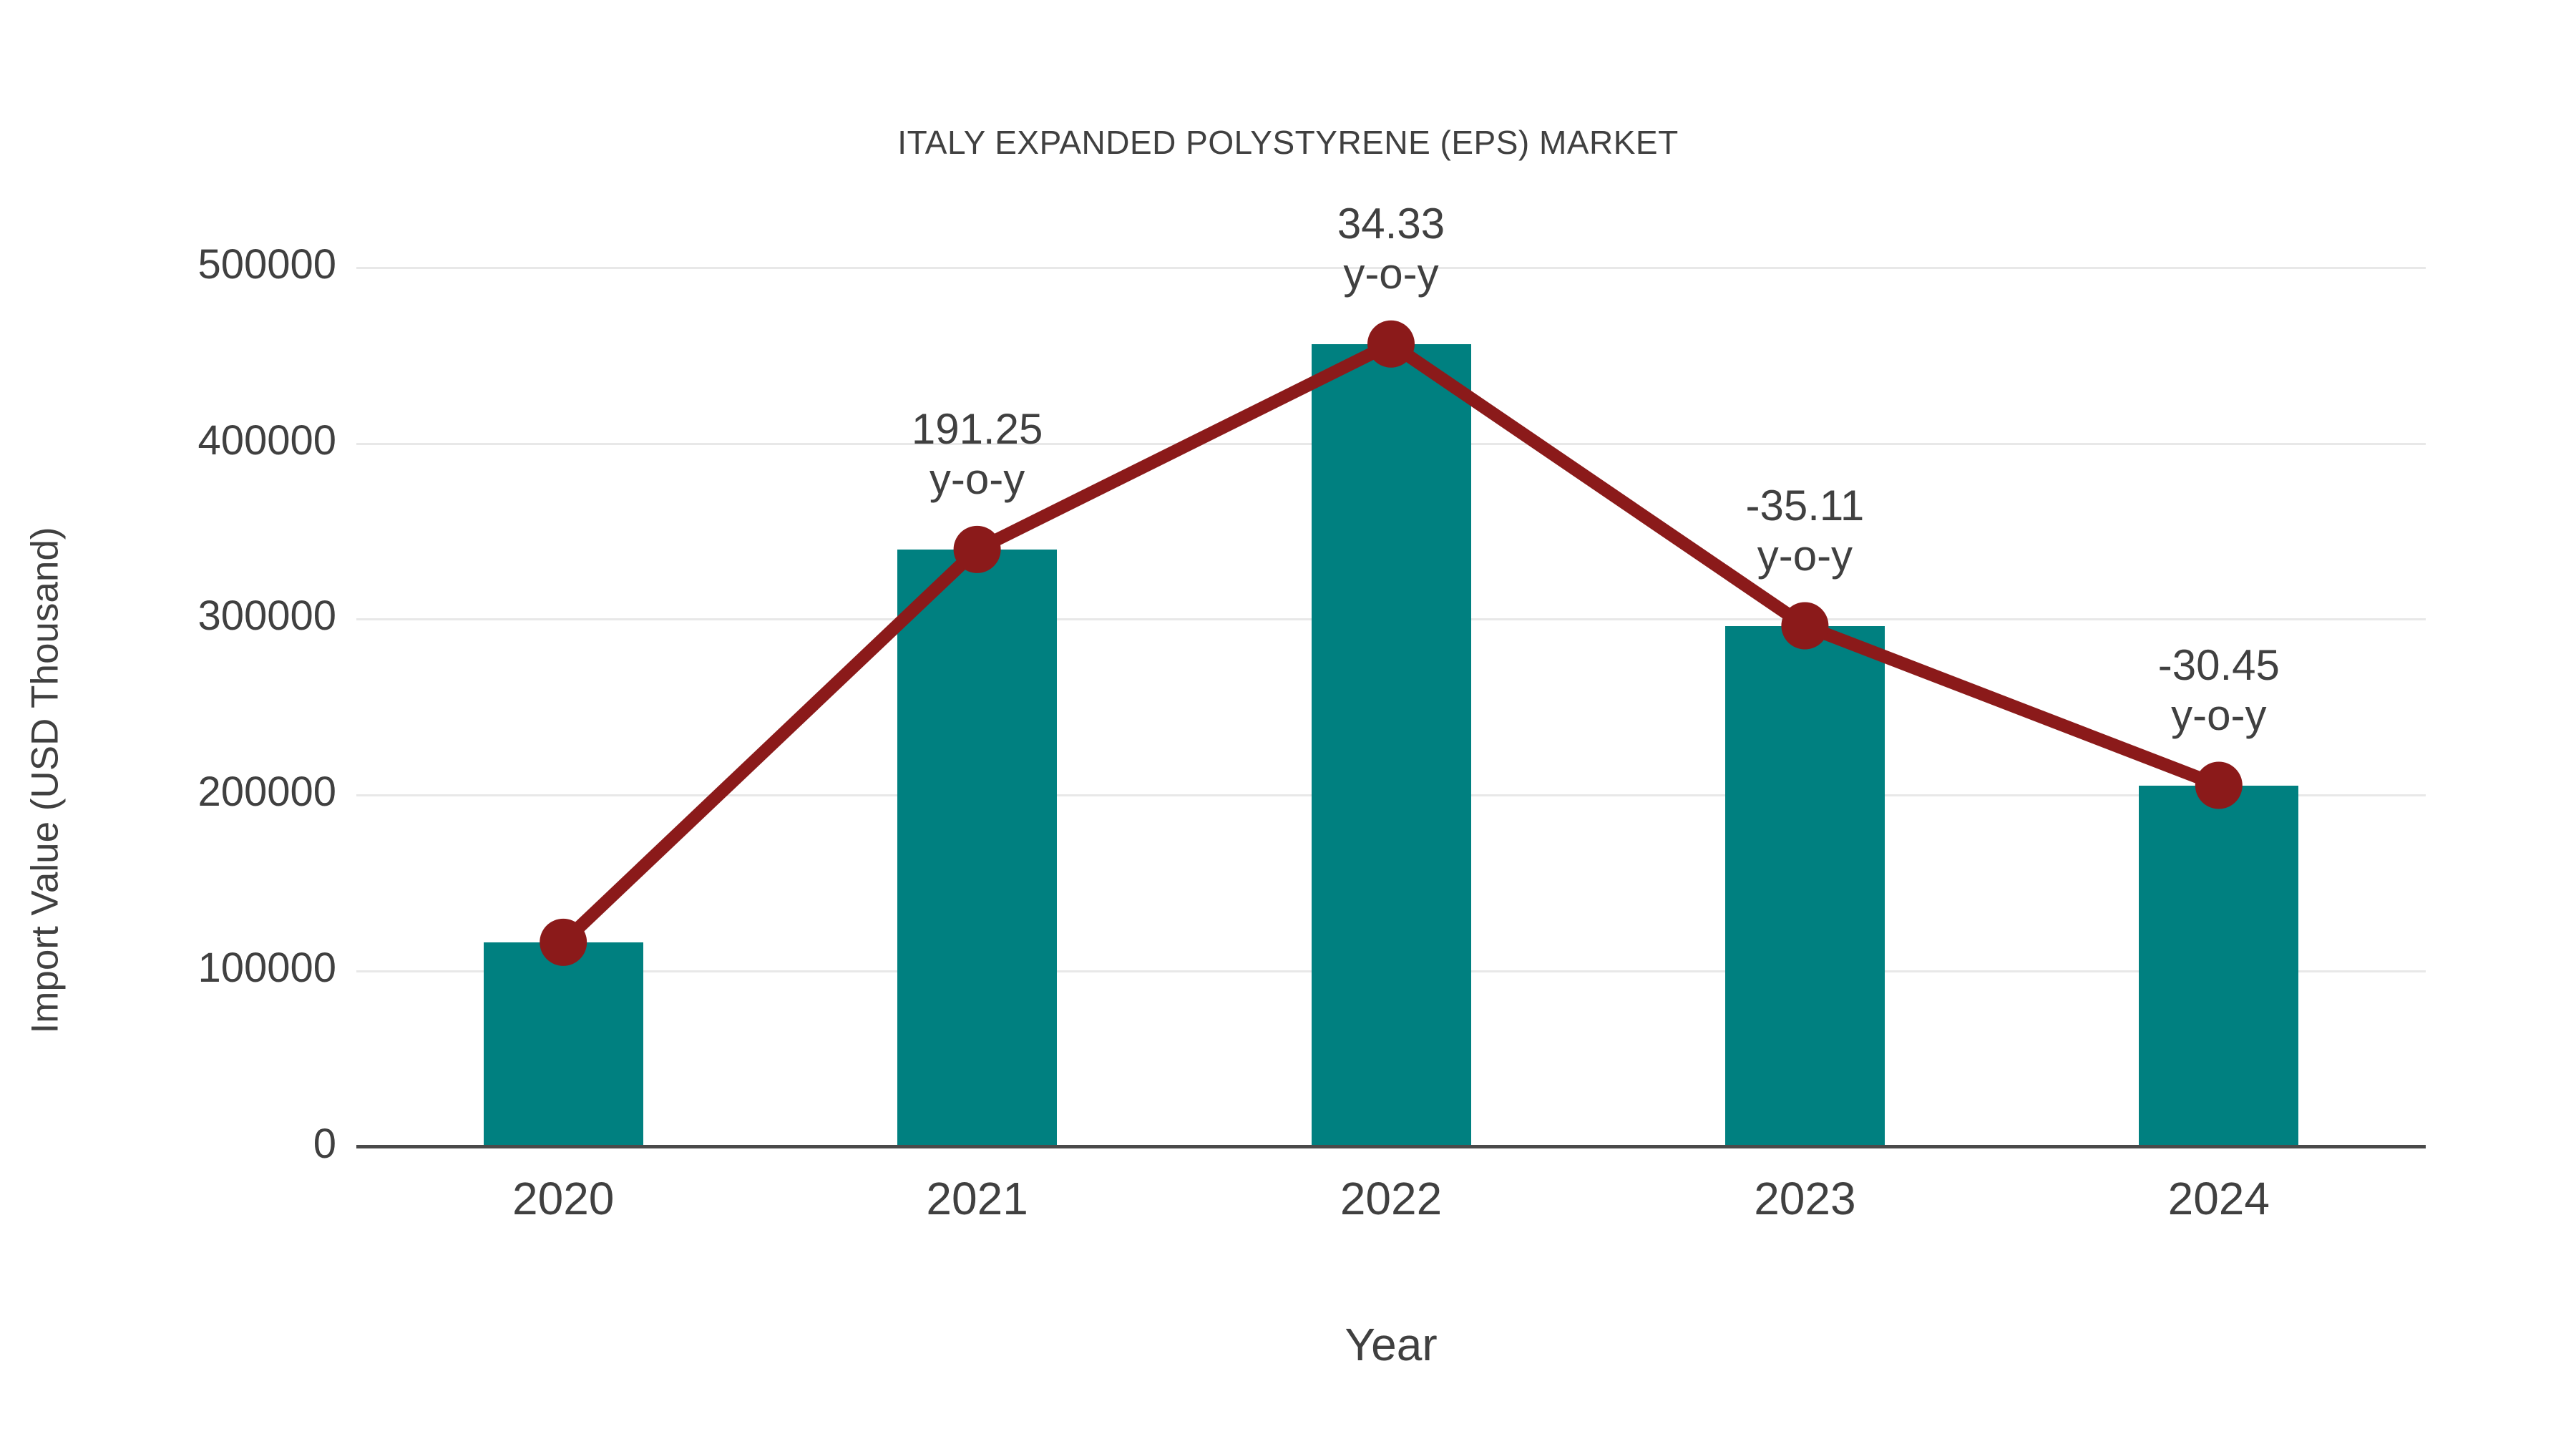  What do you see at coordinates (266, 616) in the screenshot?
I see `y-tick-label: 300000` at bounding box center [266, 616].